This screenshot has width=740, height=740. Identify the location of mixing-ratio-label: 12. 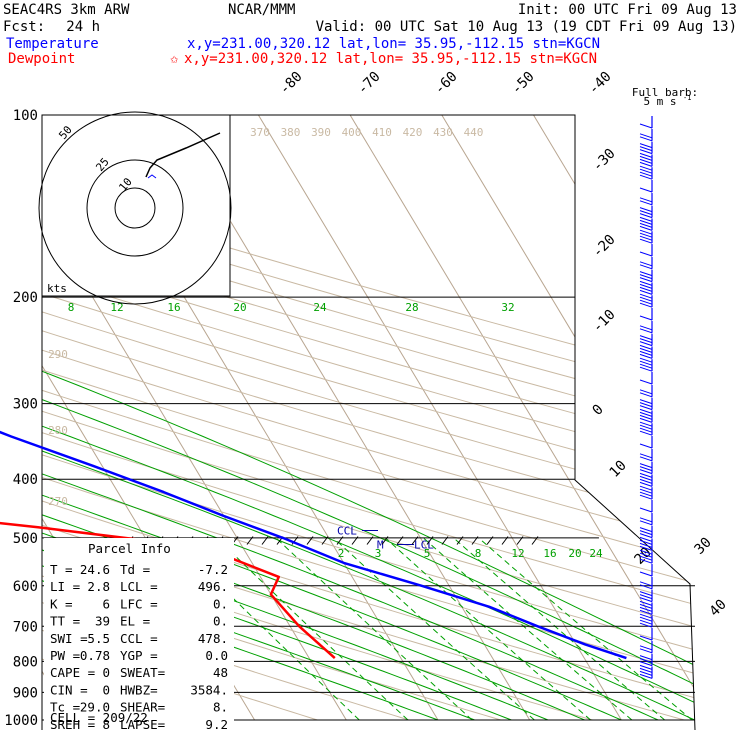
(116, 307).